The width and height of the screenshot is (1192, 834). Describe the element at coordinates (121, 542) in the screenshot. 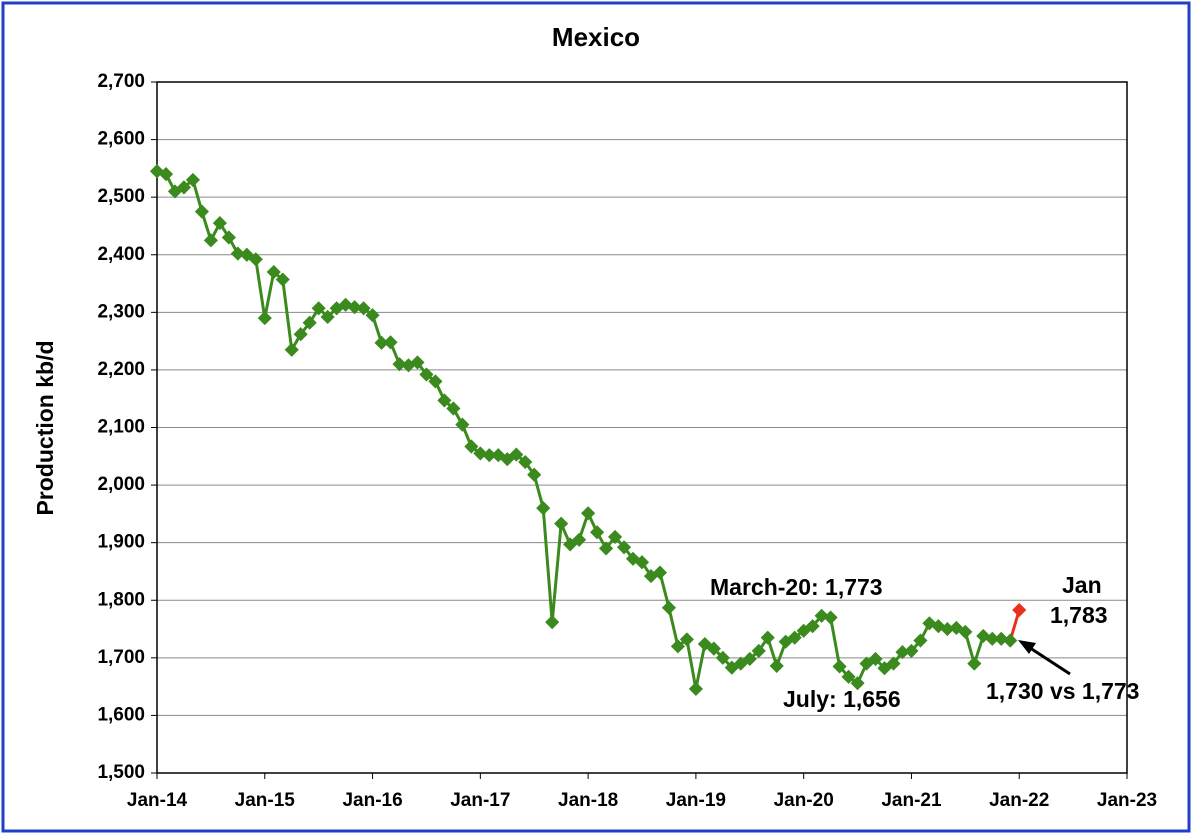

I see `y-tick-label: 1,900` at that location.